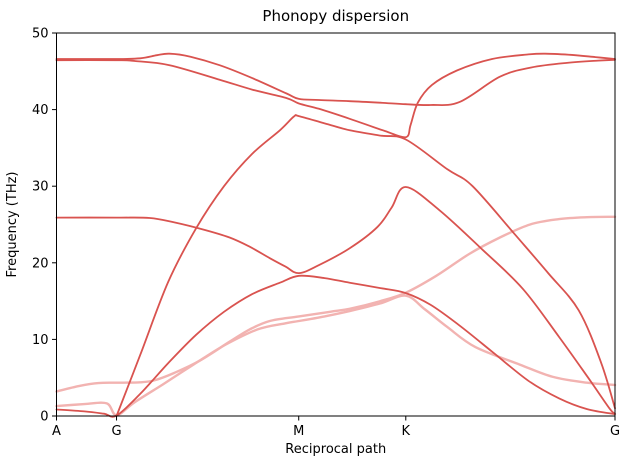 The width and height of the screenshot is (630, 474). Describe the element at coordinates (298, 431) in the screenshot. I see `x-tick-label: M` at that location.